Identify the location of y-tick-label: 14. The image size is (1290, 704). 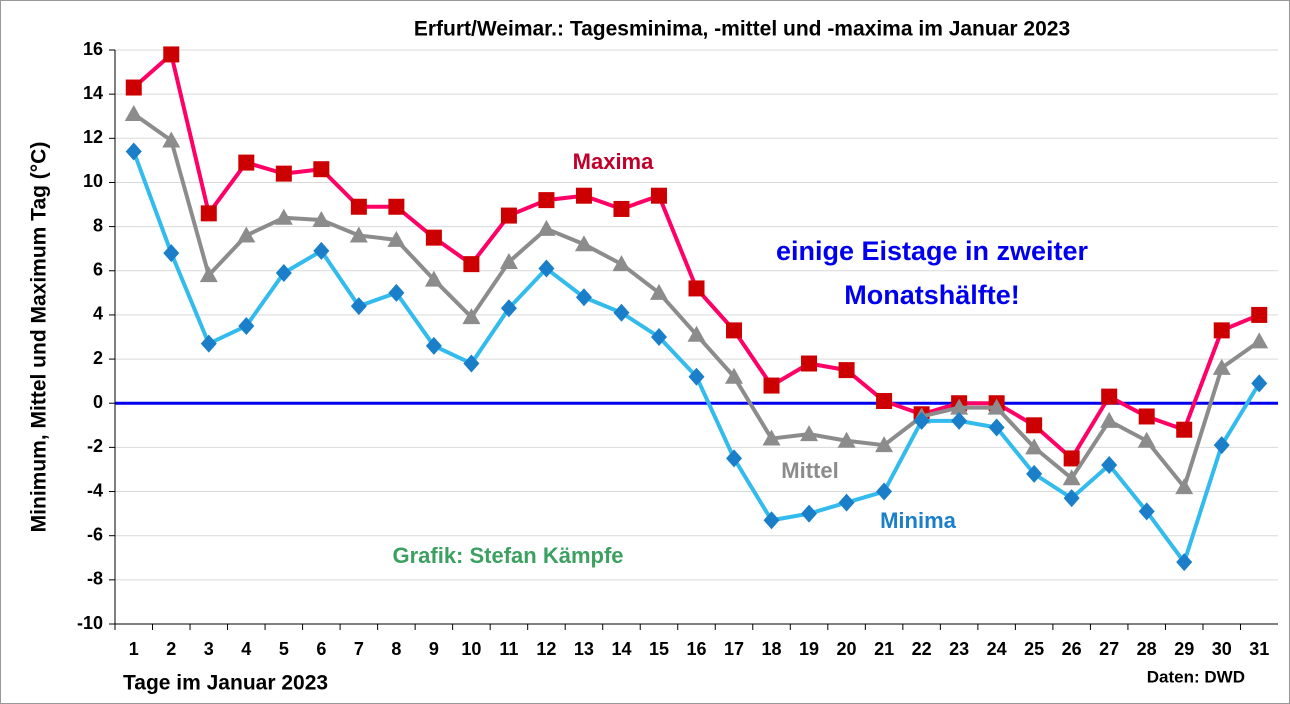
(93, 93).